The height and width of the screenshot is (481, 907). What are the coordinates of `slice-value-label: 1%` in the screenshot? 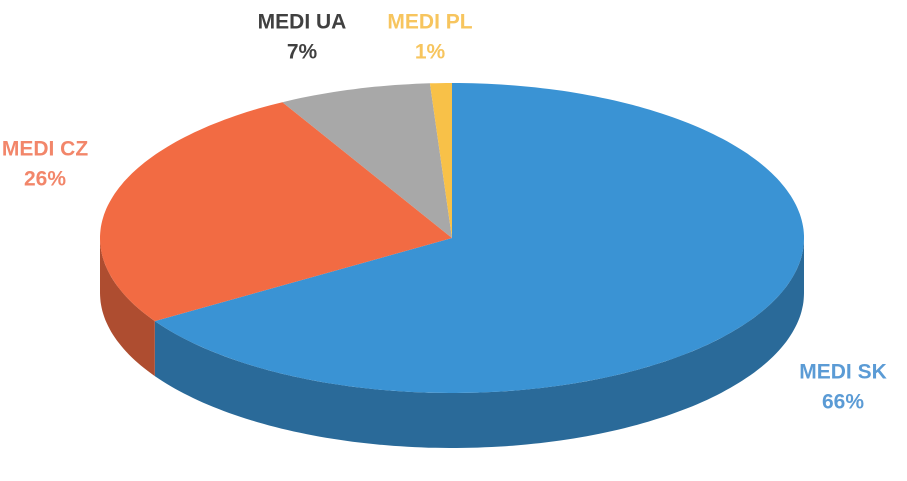 It's located at (430, 52).